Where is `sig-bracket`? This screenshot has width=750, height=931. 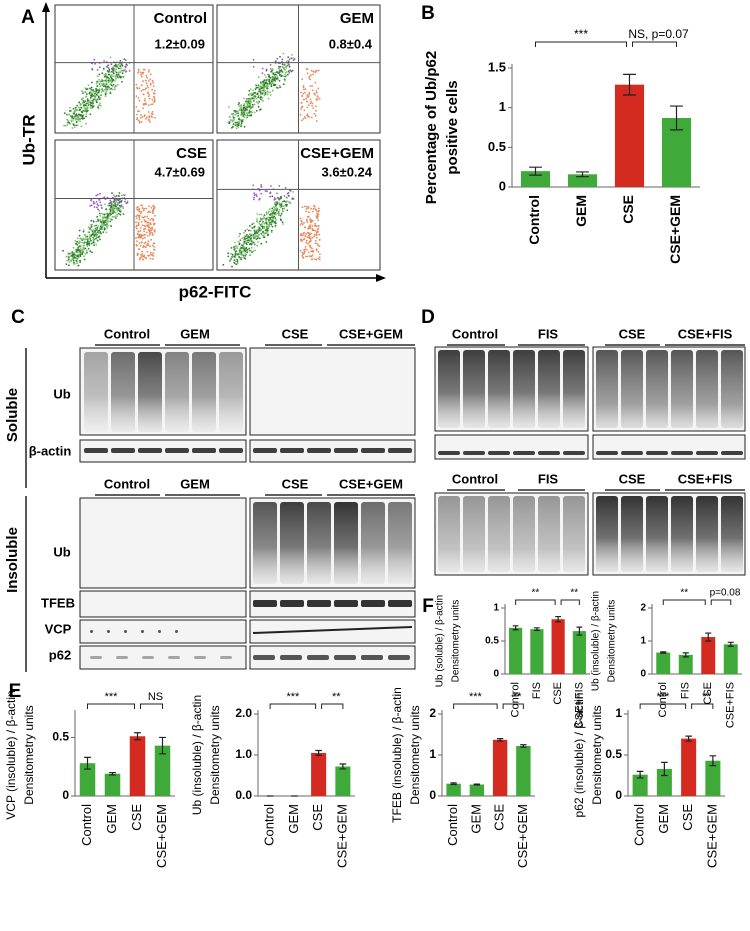 sig-bracket is located at coordinates (721, 602).